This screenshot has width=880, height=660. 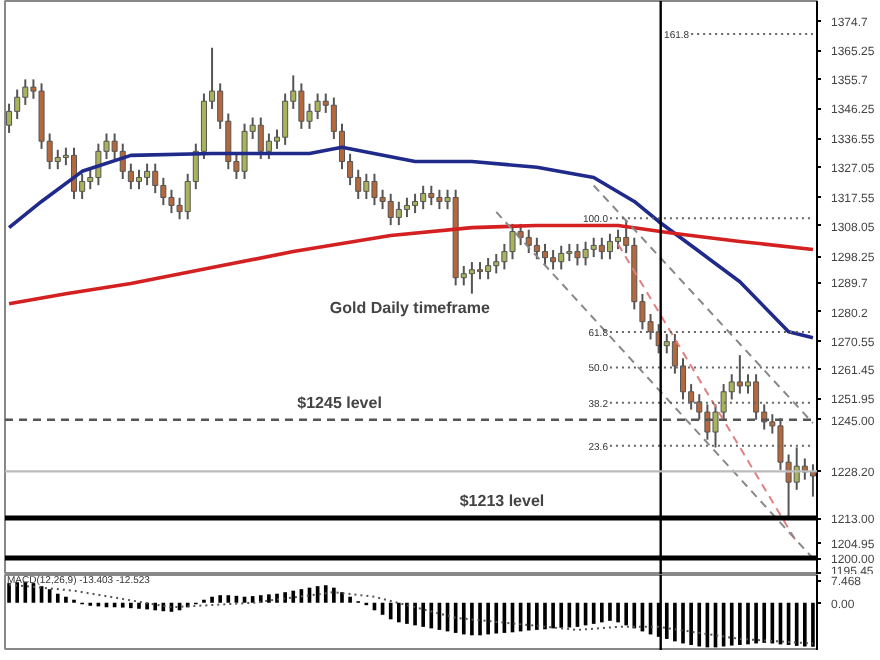 What do you see at coordinates (339, 402) in the screenshot?
I see `ref-line-label: $1245 level` at bounding box center [339, 402].